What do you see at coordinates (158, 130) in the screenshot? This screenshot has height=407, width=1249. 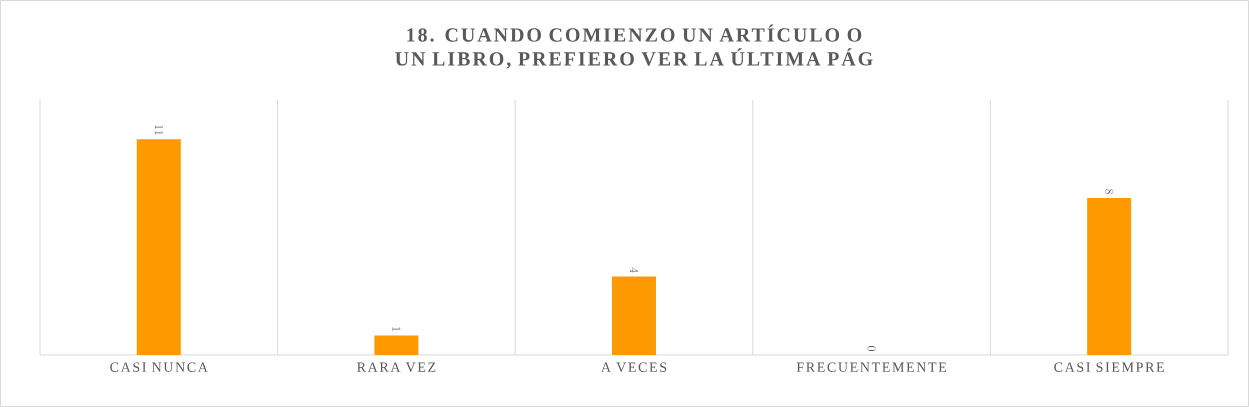 I see `data-label: 11` at bounding box center [158, 130].